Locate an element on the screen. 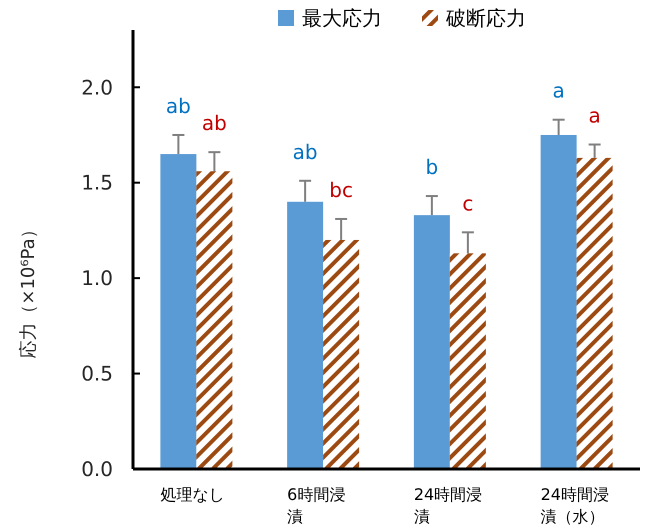  x-tick-label: 処理なし is located at coordinates (193, 495).